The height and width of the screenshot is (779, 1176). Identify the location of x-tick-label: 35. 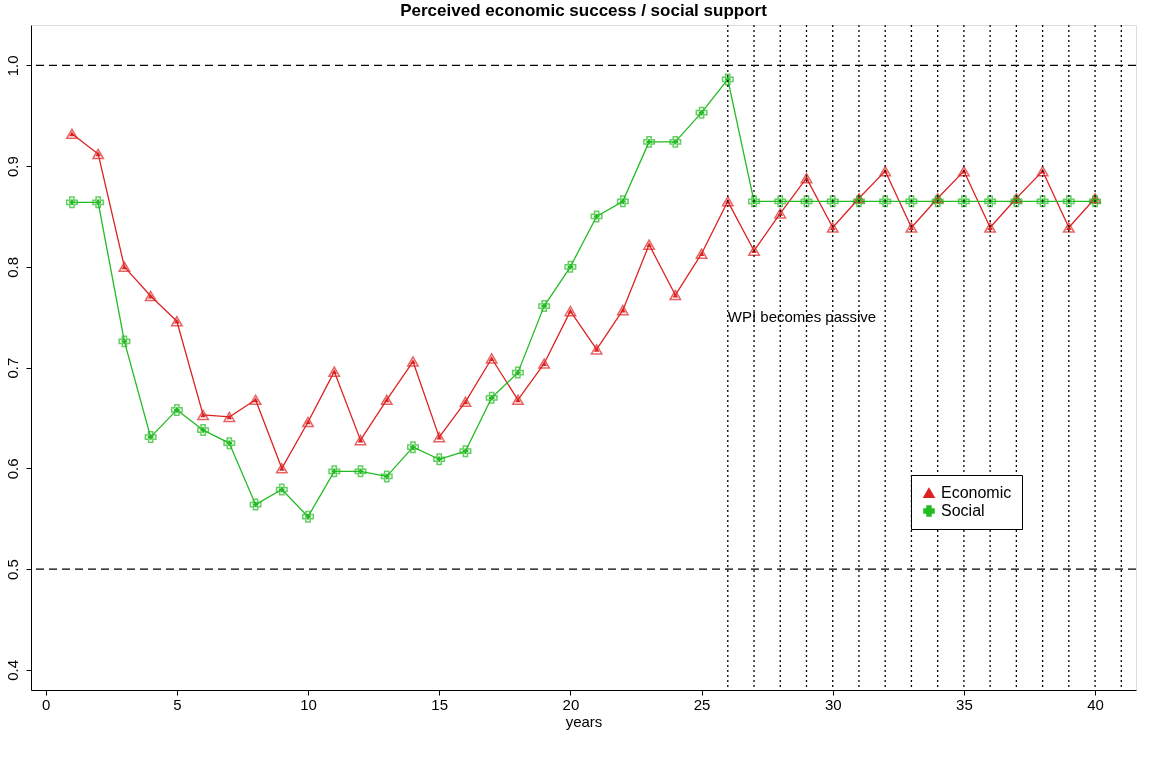
(964, 704).